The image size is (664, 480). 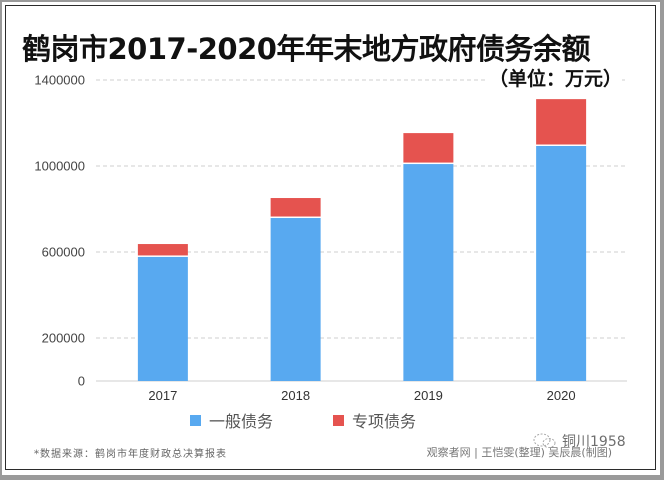 What do you see at coordinates (553, 77) in the screenshot?
I see `unit-label: （单位：万元）` at bounding box center [553, 77].